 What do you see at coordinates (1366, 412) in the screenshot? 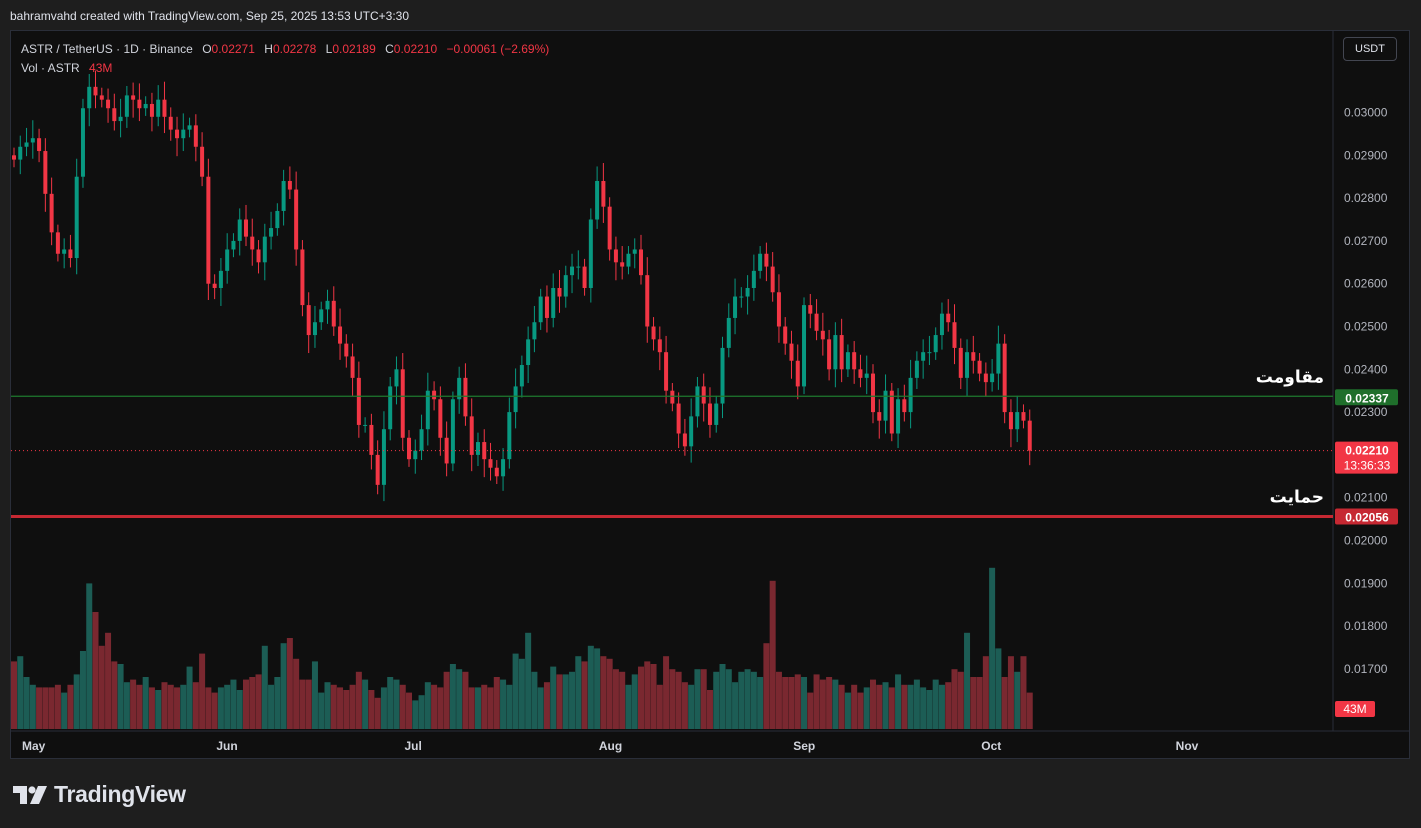
I see `y-tick-label: 0.02300` at bounding box center [1366, 412].